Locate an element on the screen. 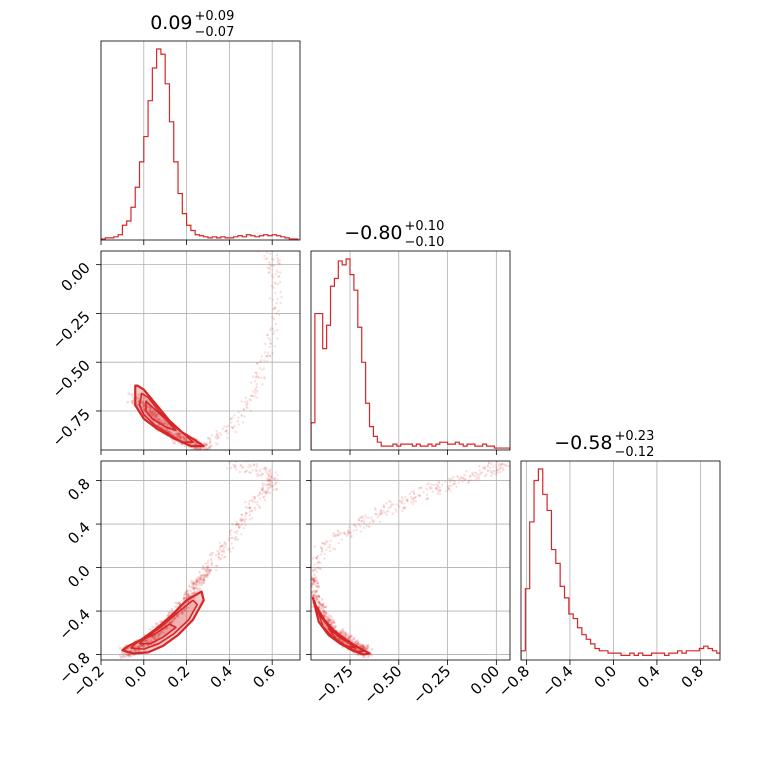 This screenshot has height=760, width=760. x-tick-label: −0.75 is located at coordinates (334, 684).